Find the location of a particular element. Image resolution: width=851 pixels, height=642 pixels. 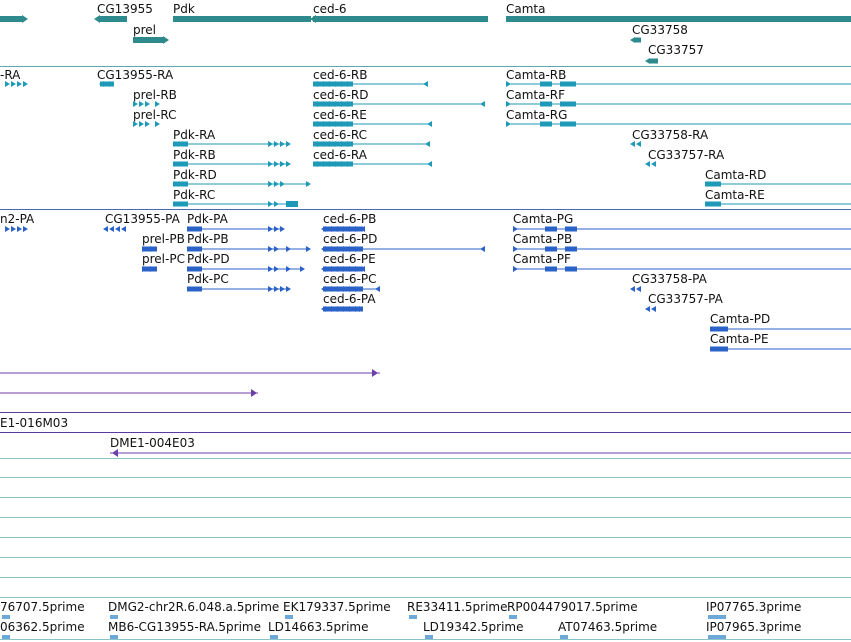

transcript-label: CG33757-RA is located at coordinates (686, 155).